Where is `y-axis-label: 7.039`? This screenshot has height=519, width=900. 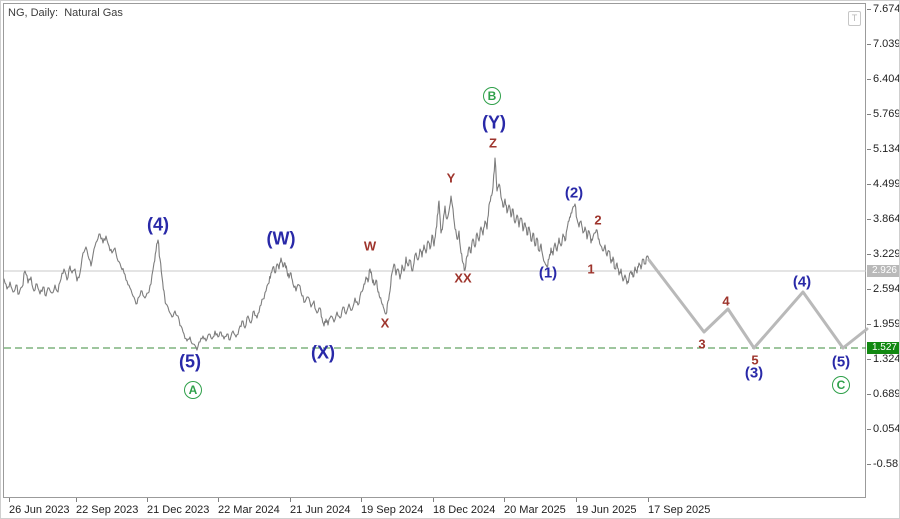
y-axis-label: 7.039 is located at coordinates (886, 44).